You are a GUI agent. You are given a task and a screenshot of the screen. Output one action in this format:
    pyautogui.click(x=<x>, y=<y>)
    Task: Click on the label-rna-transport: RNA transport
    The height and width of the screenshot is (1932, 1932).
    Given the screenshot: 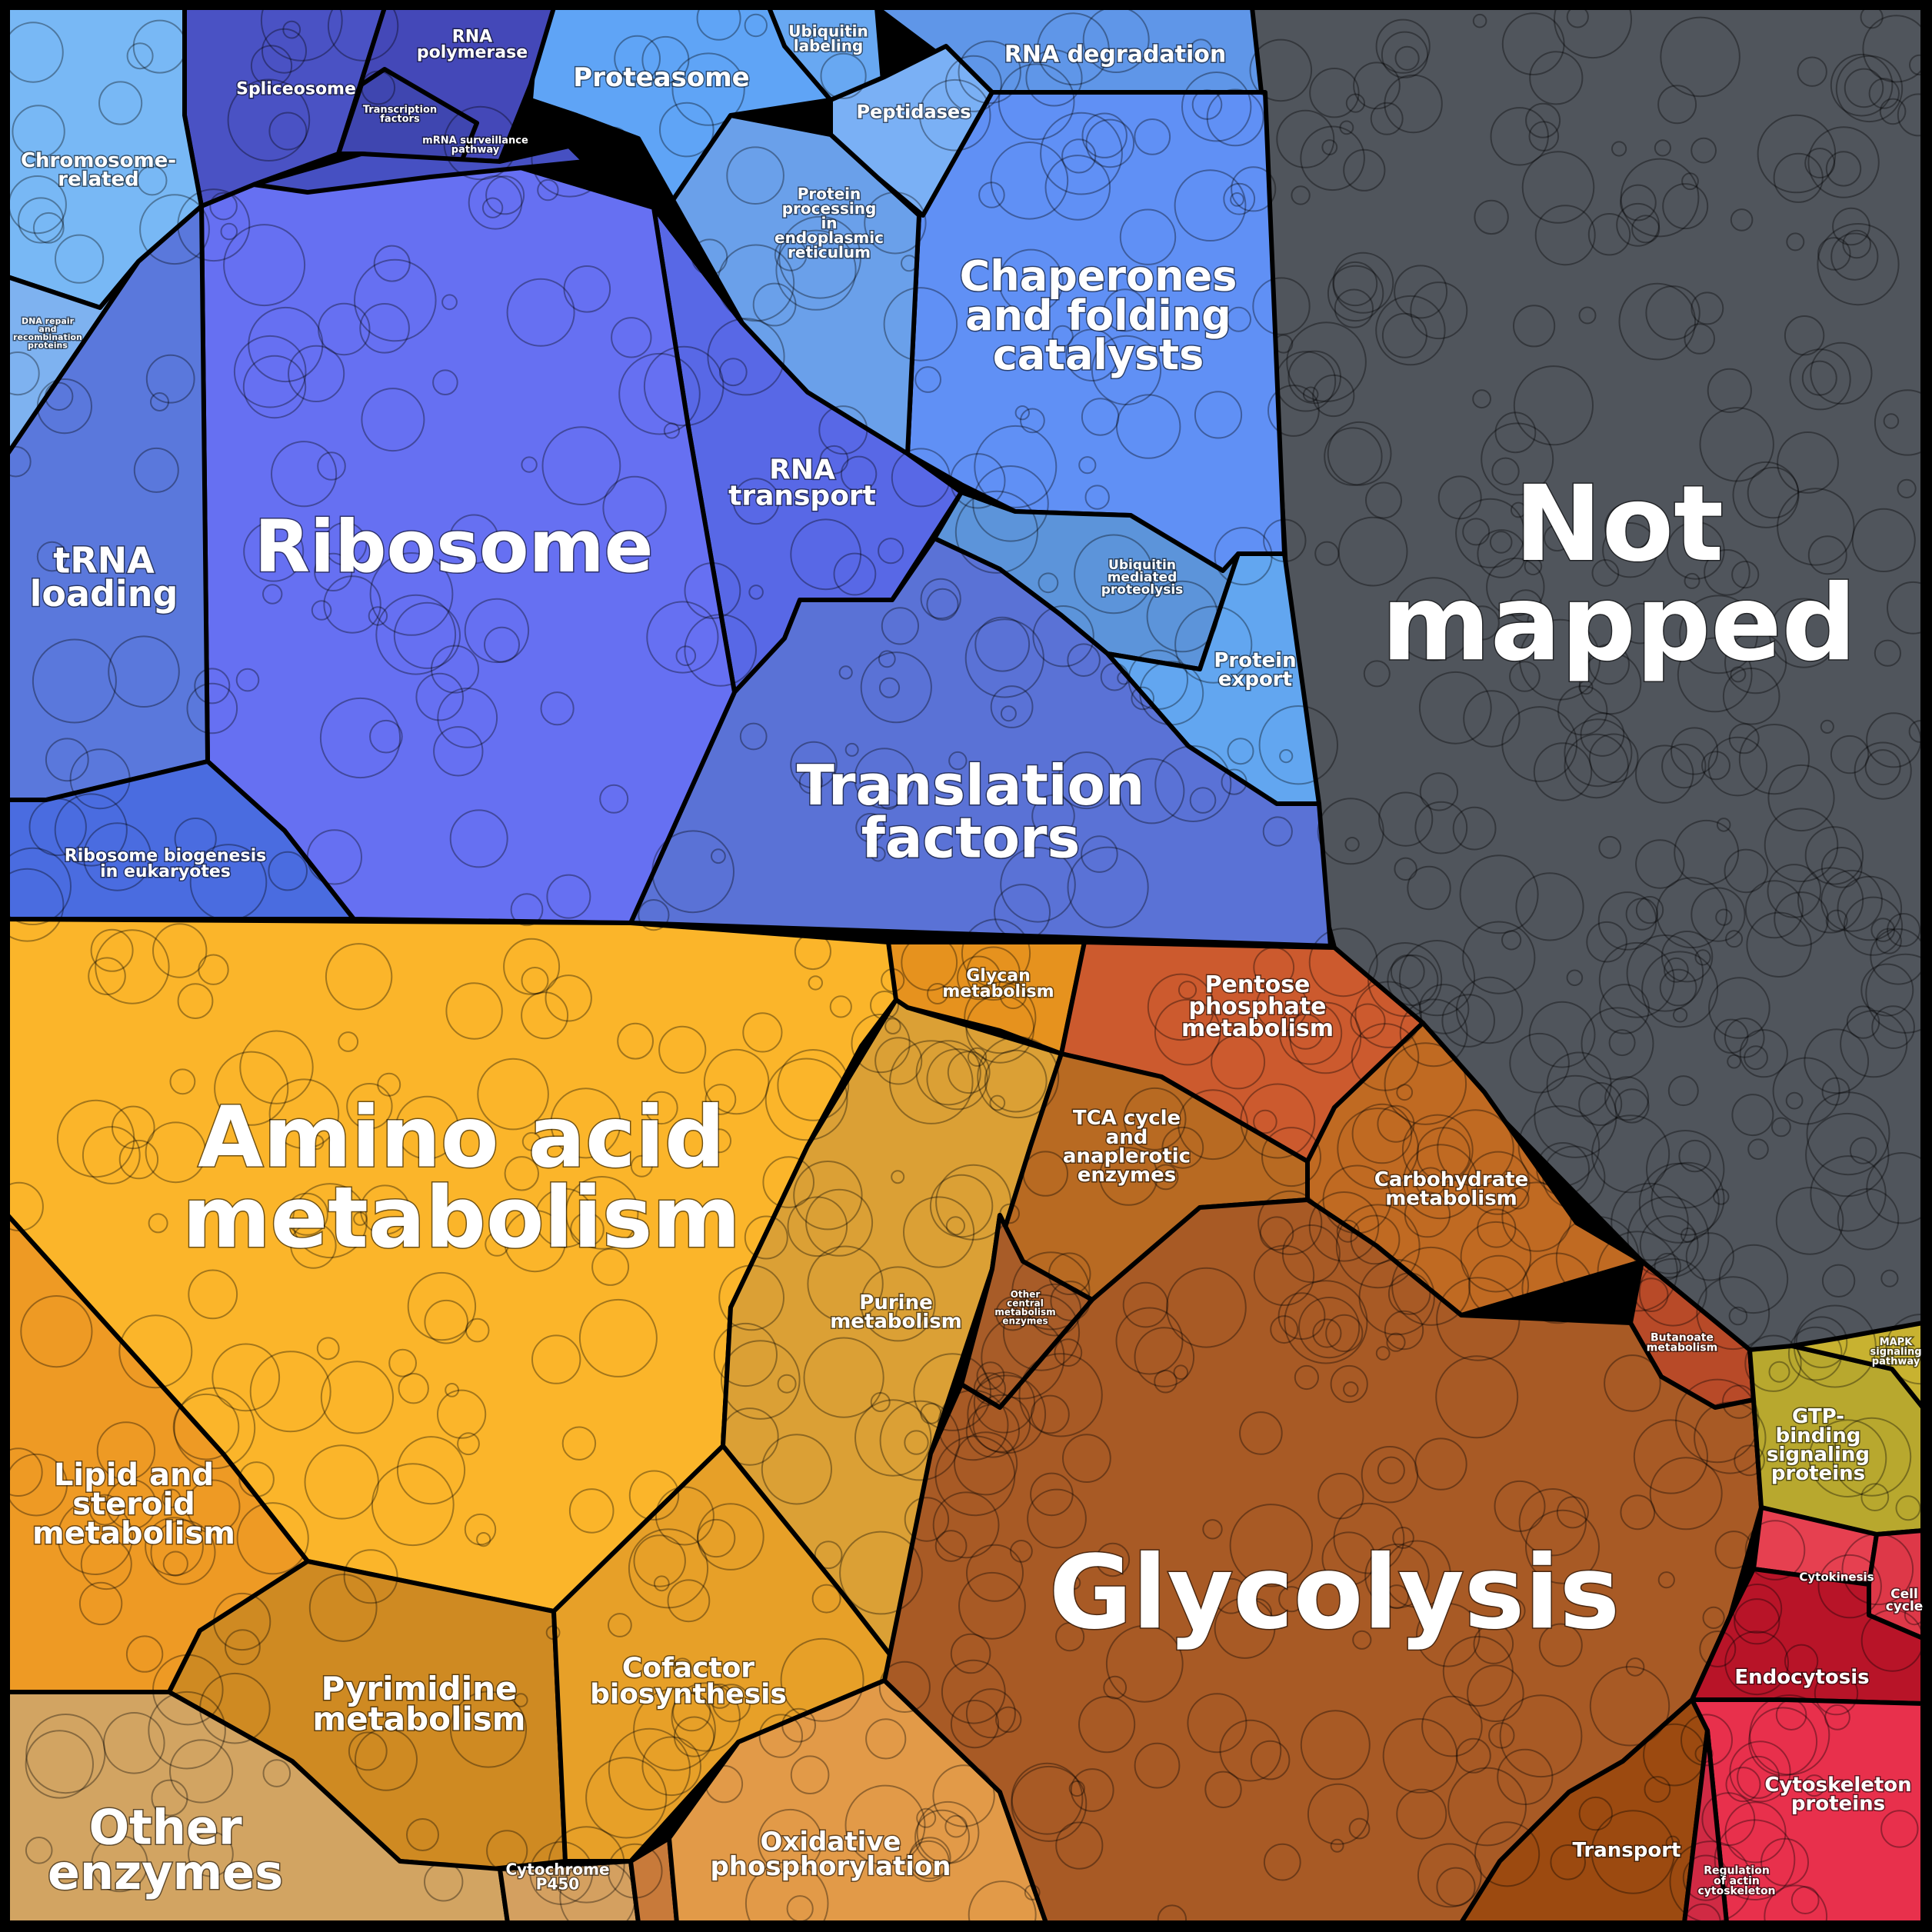 What is the action you would take?
    pyautogui.click(x=802, y=483)
    